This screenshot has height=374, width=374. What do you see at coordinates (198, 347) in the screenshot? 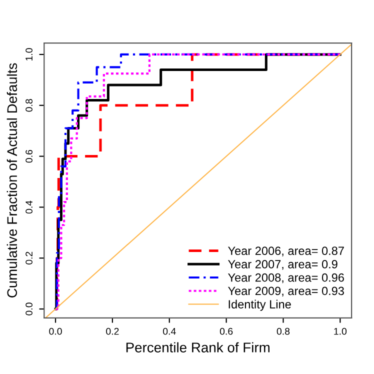
I see `x-axis-title: Percentile Rank of Firm` at bounding box center [198, 347].